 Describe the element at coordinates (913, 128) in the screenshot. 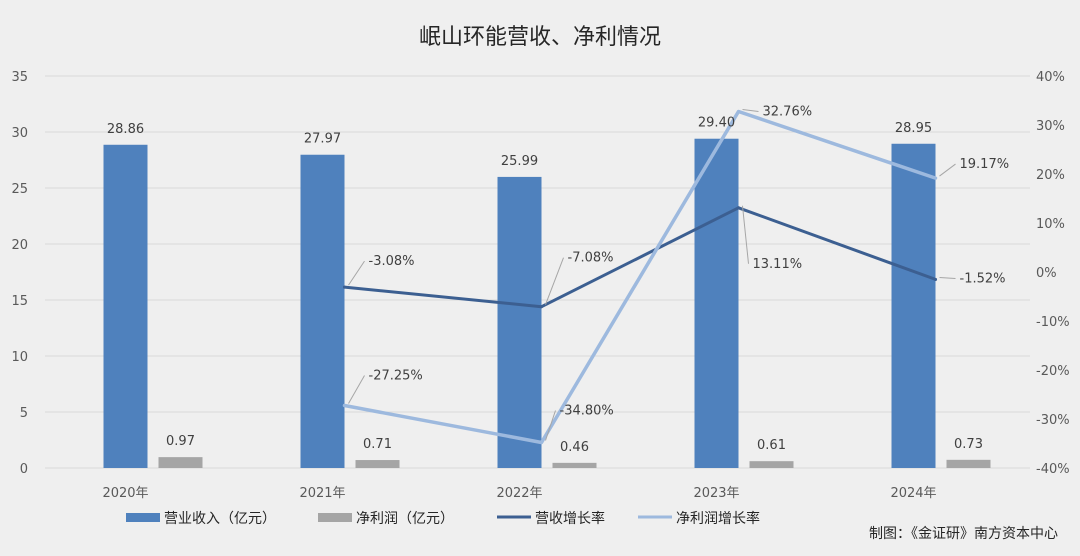

I see `revenue-bar-label: 28.95` at that location.